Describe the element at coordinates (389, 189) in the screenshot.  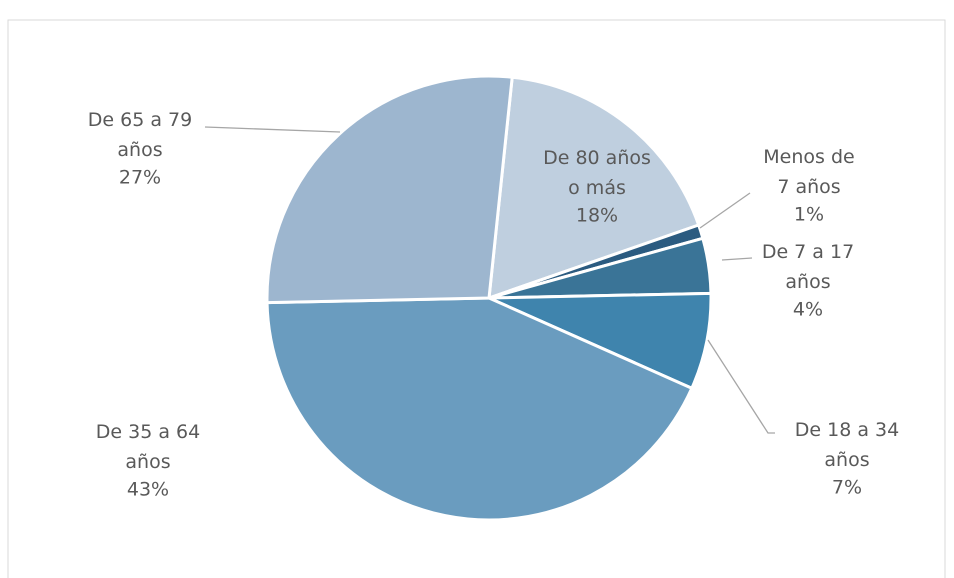
I see `pie-slice` at that location.